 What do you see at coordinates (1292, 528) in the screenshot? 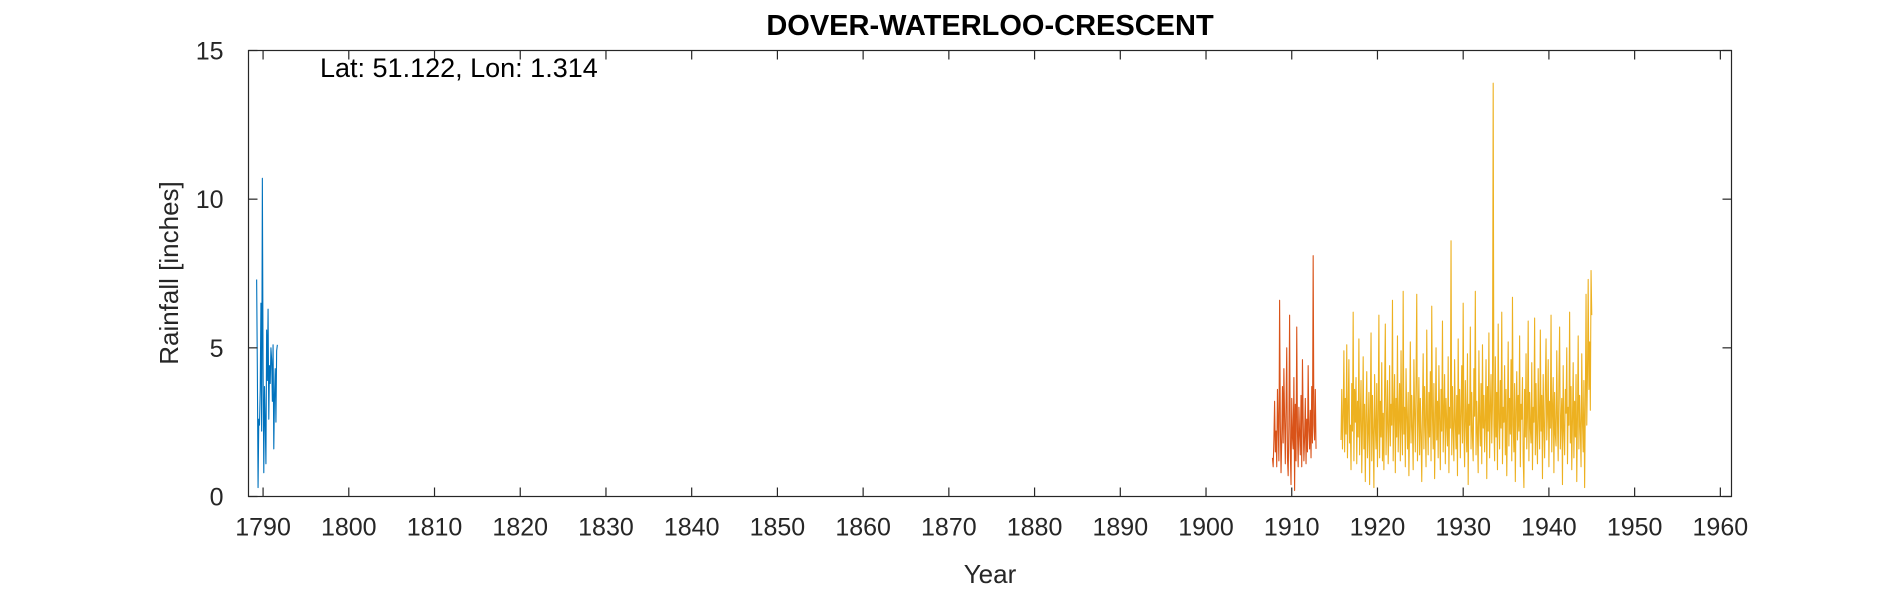
I see `x-tick-label: 1910` at bounding box center [1292, 528].